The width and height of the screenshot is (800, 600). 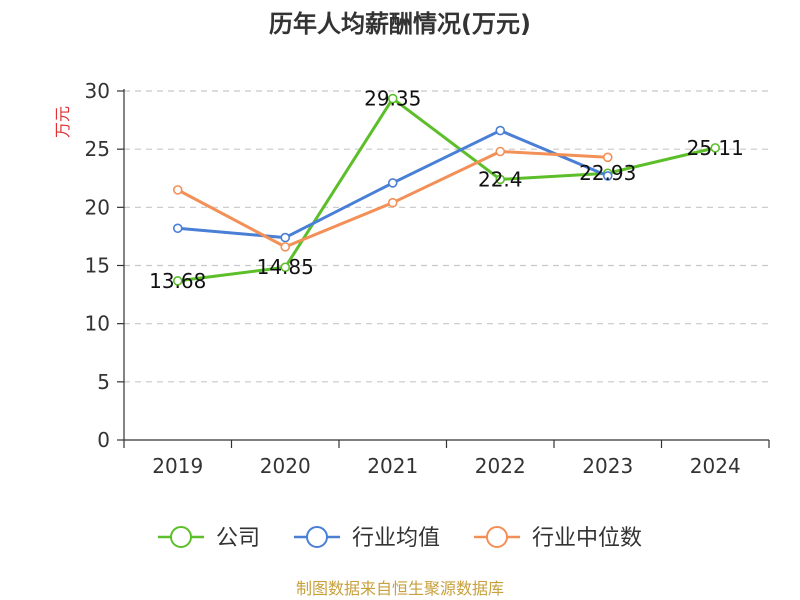 I want to click on data-label: 13.68, so click(x=177, y=281).